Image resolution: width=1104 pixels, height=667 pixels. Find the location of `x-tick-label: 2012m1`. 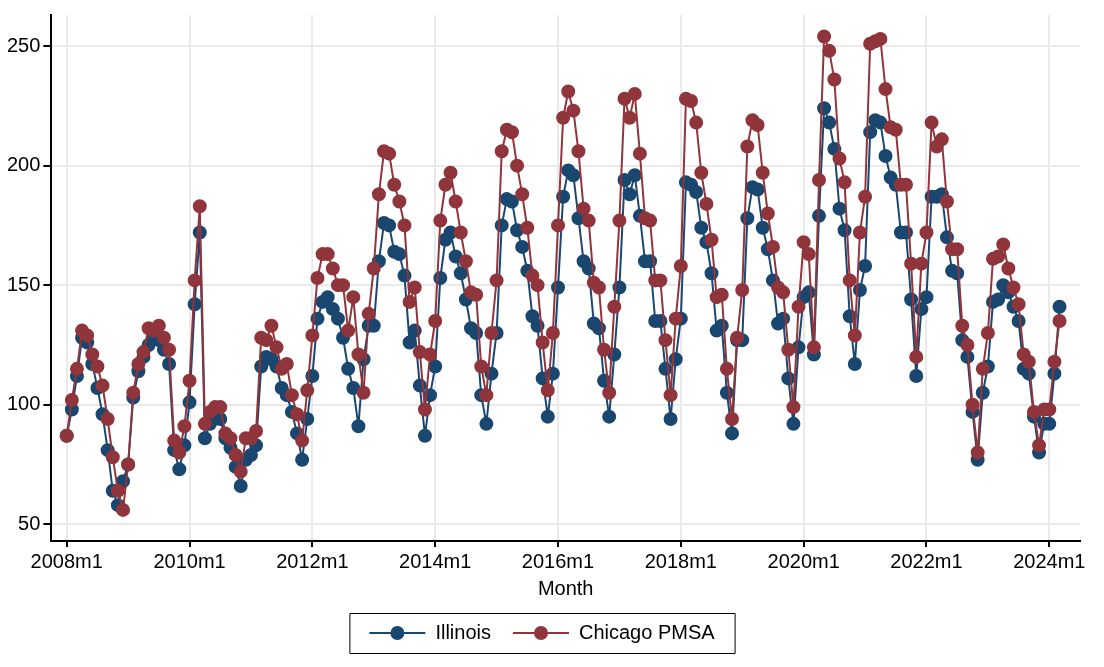

x-tick-label: 2012m1 is located at coordinates (312, 560).